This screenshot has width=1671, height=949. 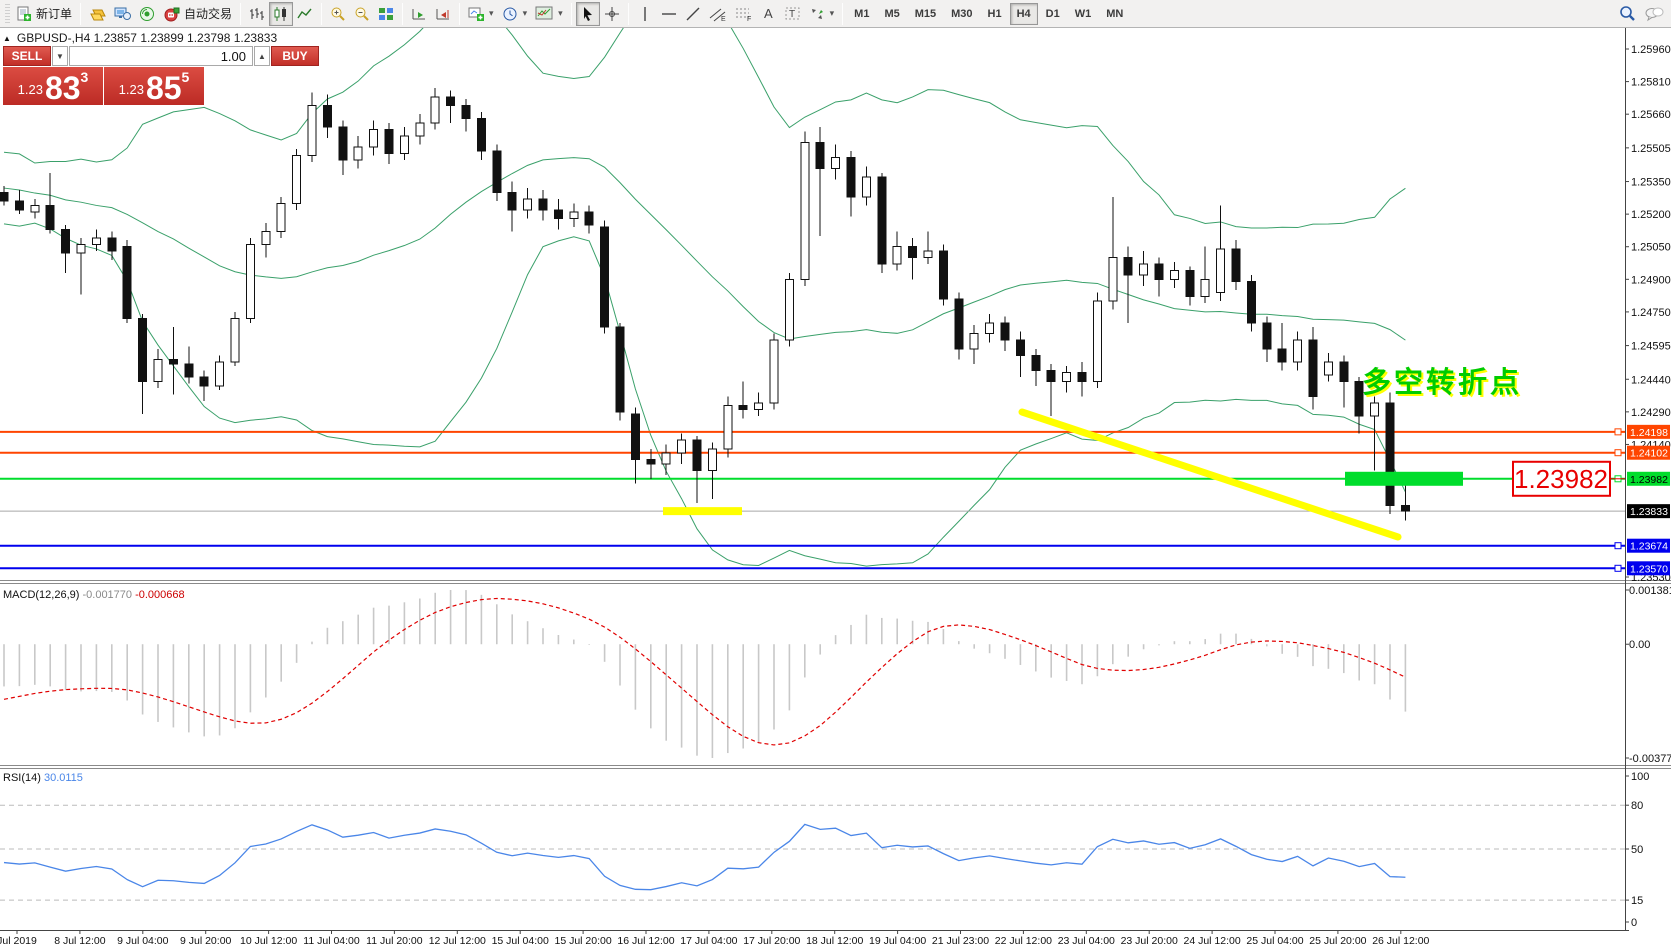 I want to click on arrows-tool, so click(x=822, y=14).